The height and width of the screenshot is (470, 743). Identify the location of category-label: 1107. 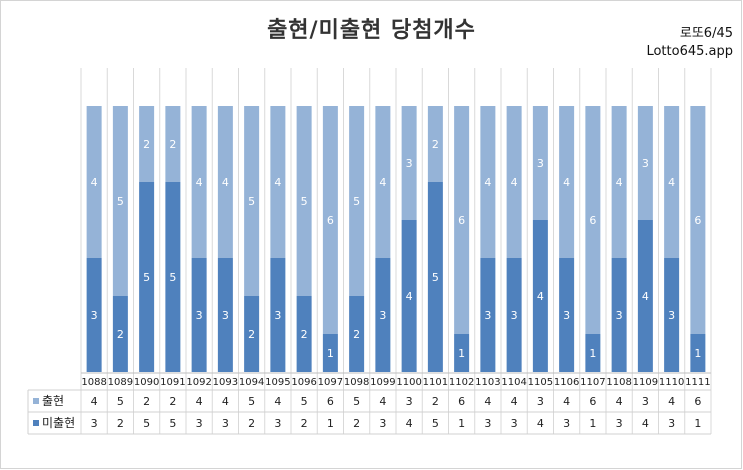
(592, 382).